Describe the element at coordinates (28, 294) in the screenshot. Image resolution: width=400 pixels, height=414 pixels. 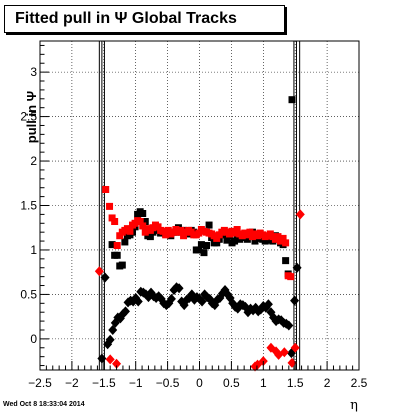
I see `y-tick-label: 0.5` at that location.